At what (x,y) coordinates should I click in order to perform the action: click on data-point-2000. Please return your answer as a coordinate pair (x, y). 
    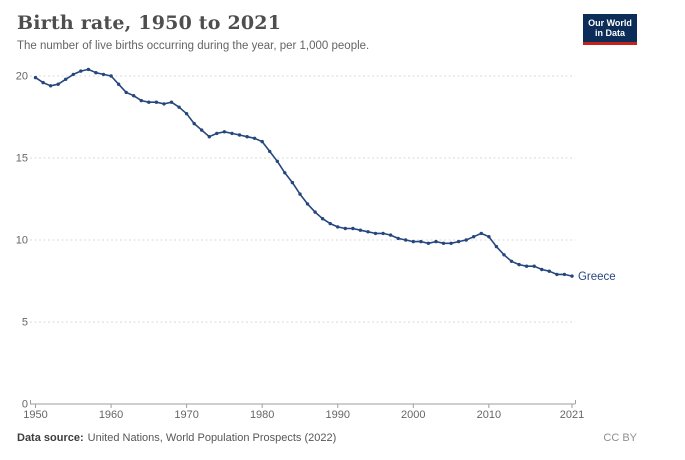
    Looking at the image, I should click on (413, 241).